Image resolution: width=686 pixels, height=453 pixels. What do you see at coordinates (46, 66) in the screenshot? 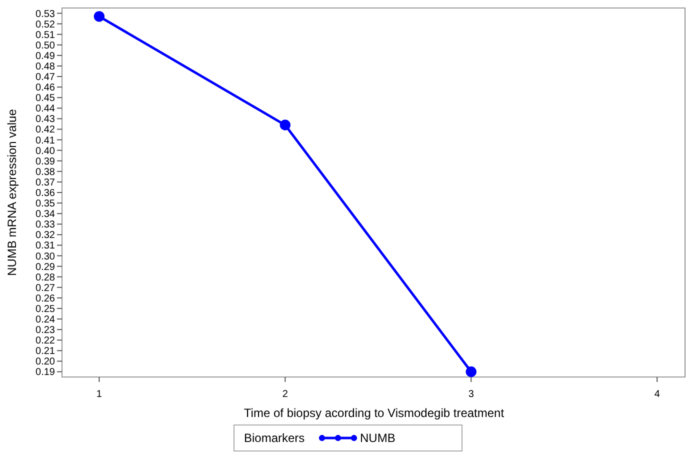
I see `y-tick-label: 0.48` at bounding box center [46, 66].